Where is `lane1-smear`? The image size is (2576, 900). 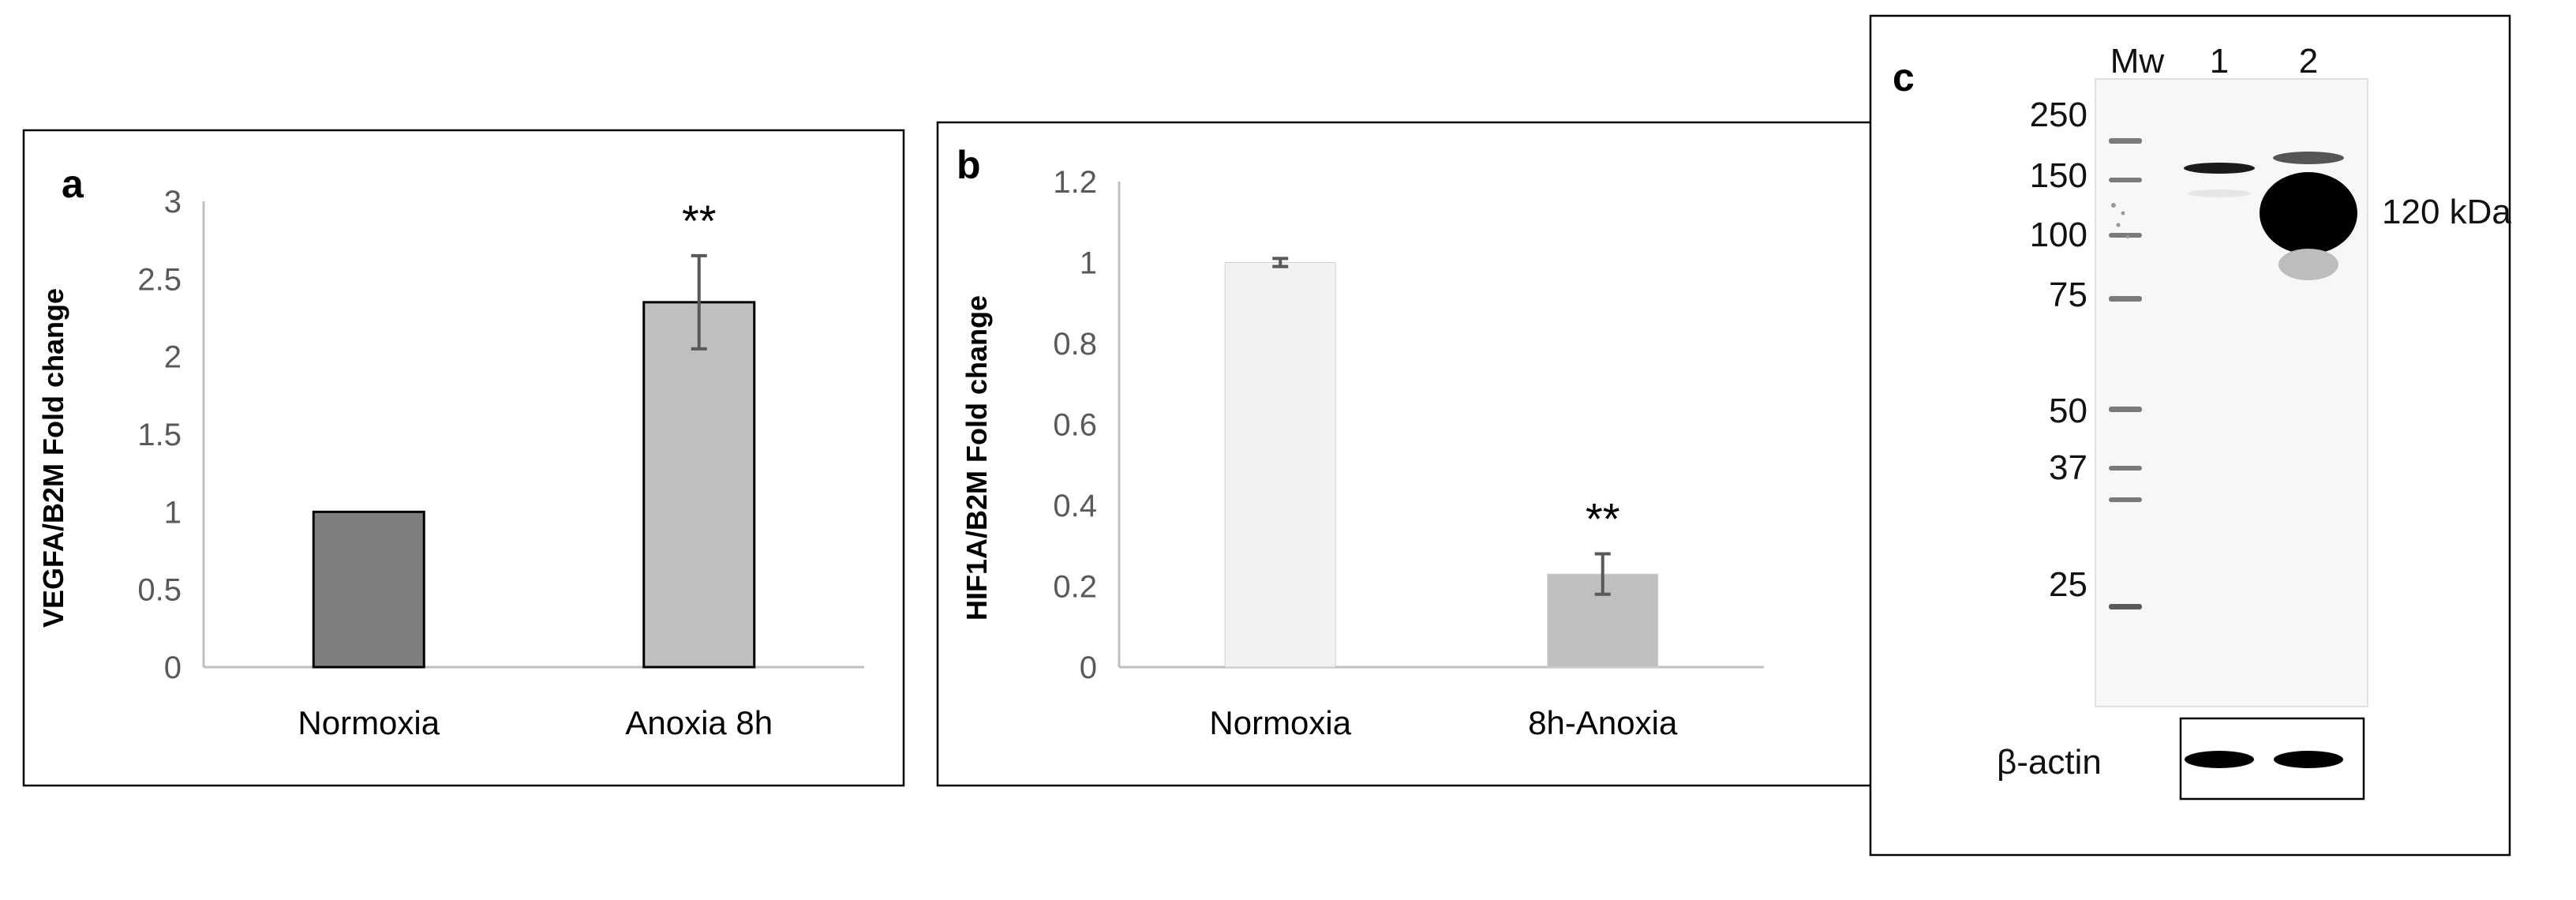
lane1-smear is located at coordinates (2219, 193).